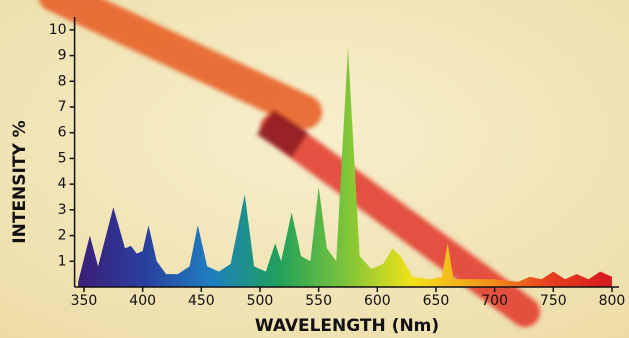 The image size is (629, 338). Describe the element at coordinates (62, 81) in the screenshot. I see `y-tick-label: 8` at that location.